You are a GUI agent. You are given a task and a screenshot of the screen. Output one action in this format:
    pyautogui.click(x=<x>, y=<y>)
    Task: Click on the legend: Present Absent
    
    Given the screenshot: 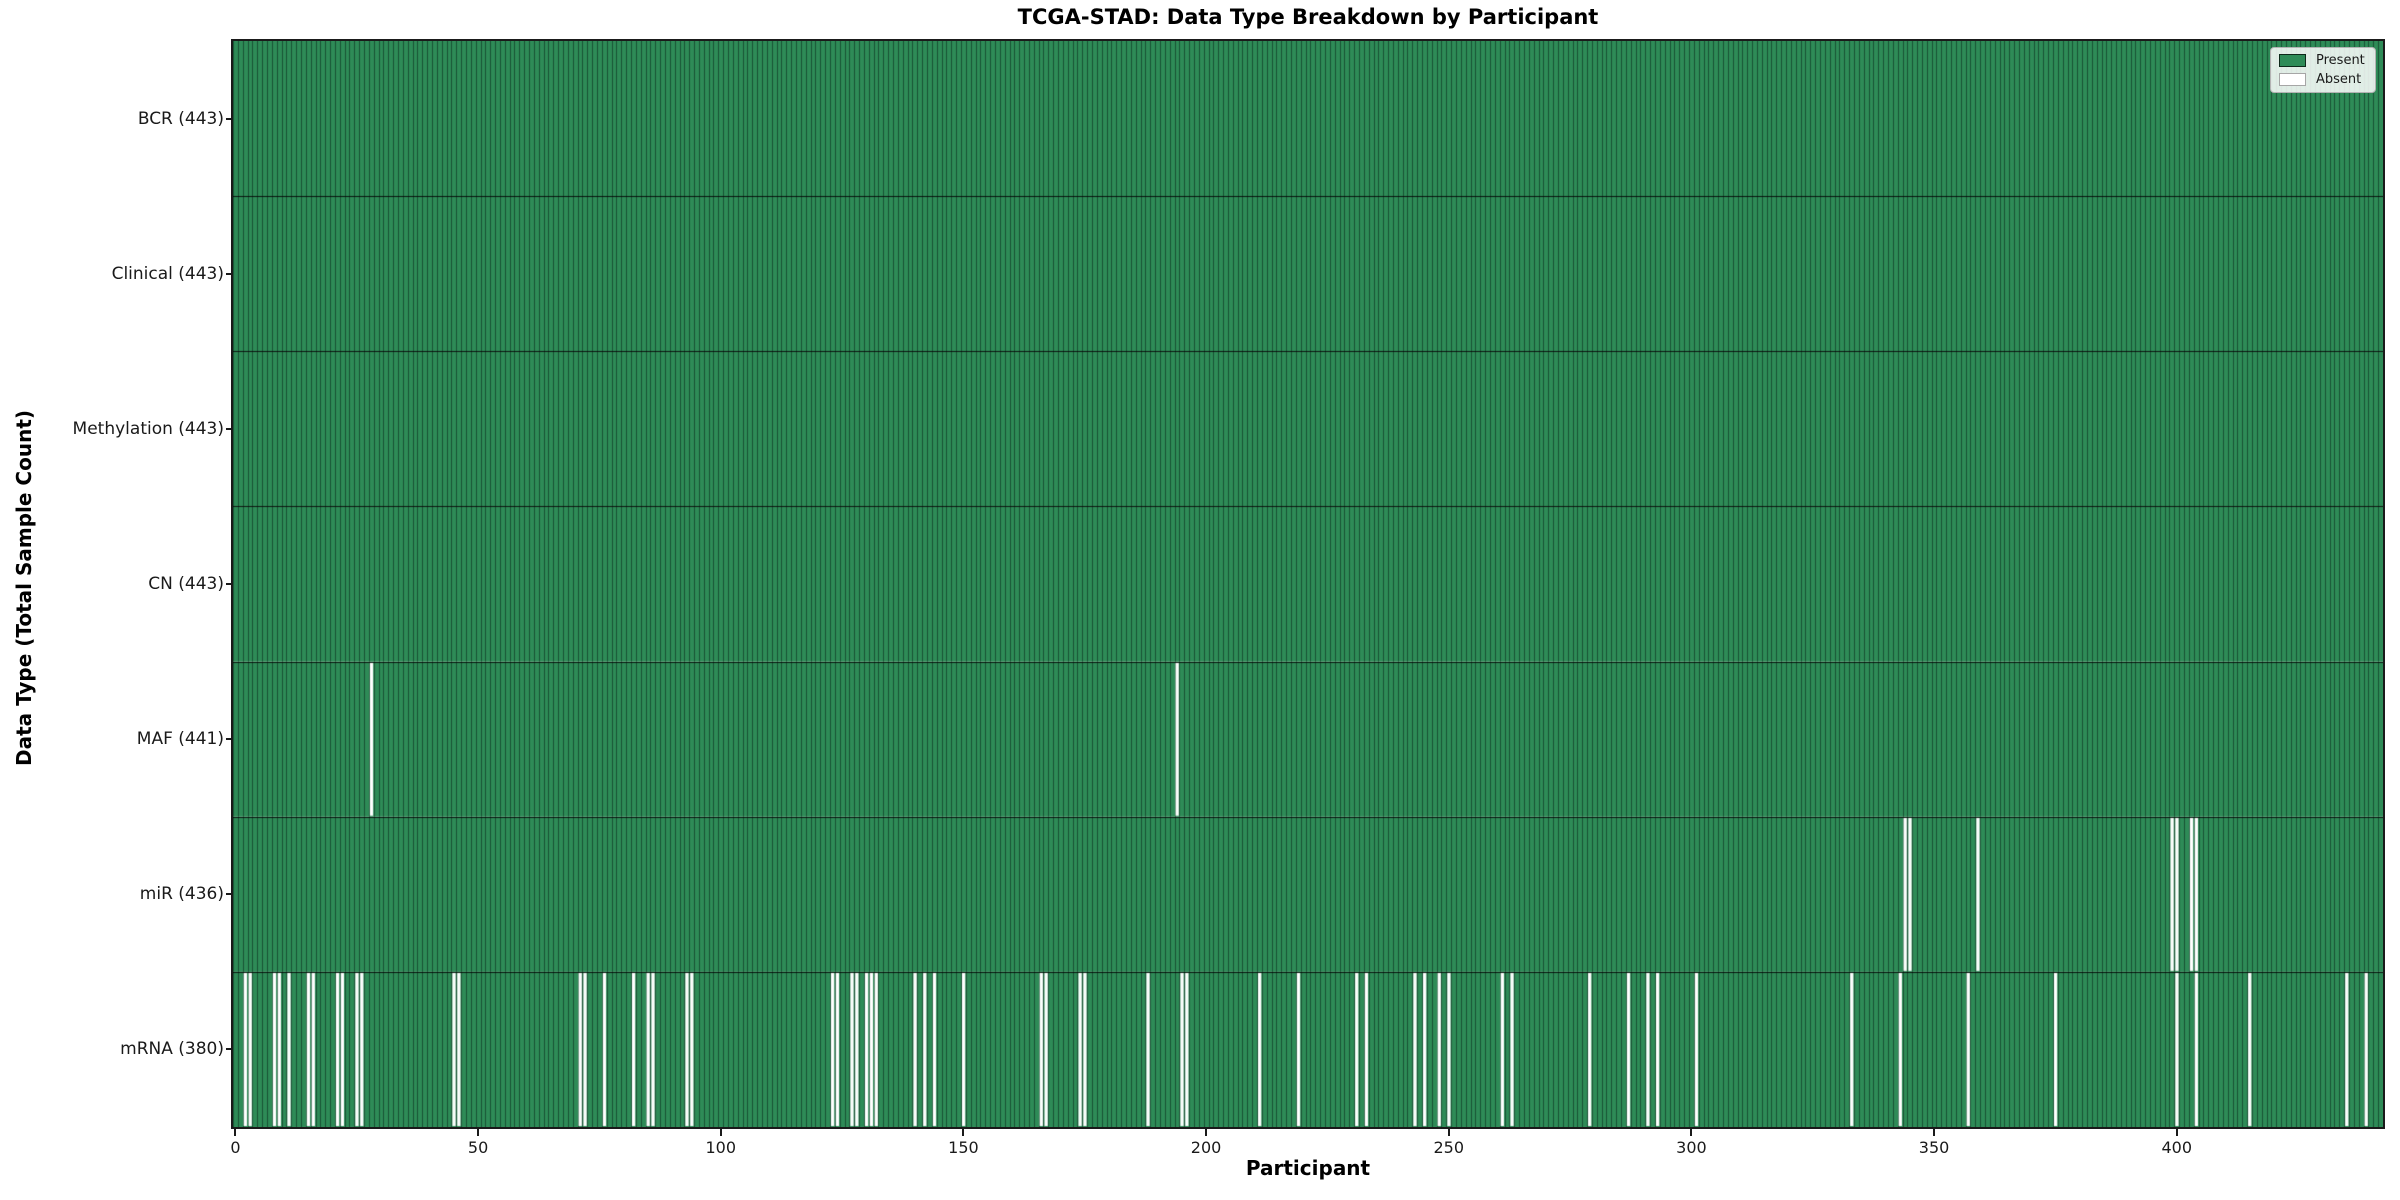 What is the action you would take?
    pyautogui.click(x=2323, y=70)
    